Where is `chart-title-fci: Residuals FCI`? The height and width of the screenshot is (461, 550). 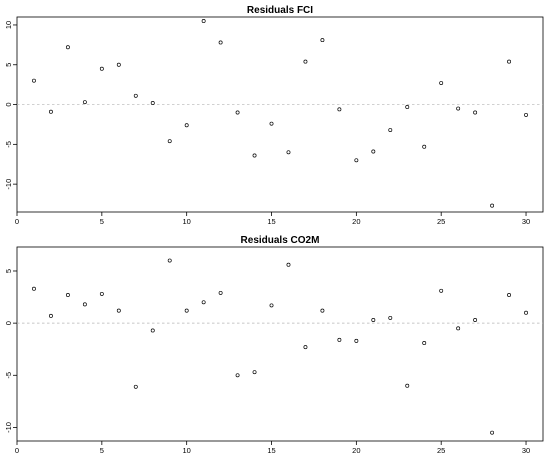
chart-title-fci: Residuals FCI is located at coordinates (280, 10).